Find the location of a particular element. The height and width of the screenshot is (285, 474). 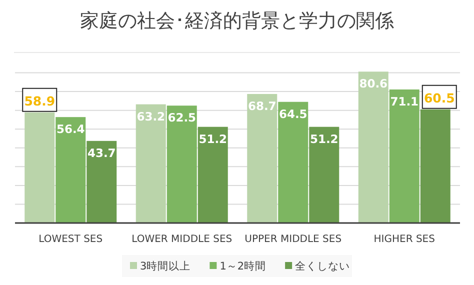

legend-label: 3時間以上 is located at coordinates (165, 266).